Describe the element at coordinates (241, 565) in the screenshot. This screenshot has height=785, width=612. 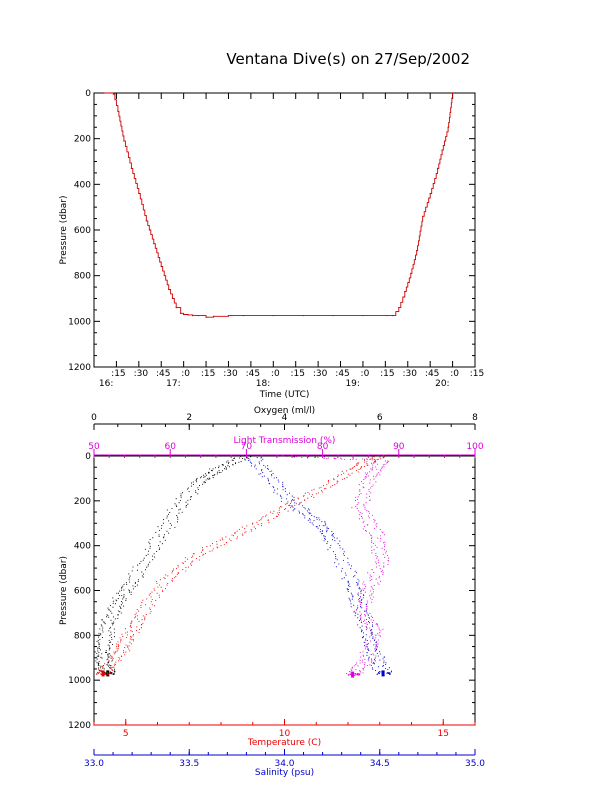
I see `chart2-series-temperature-c` at that location.